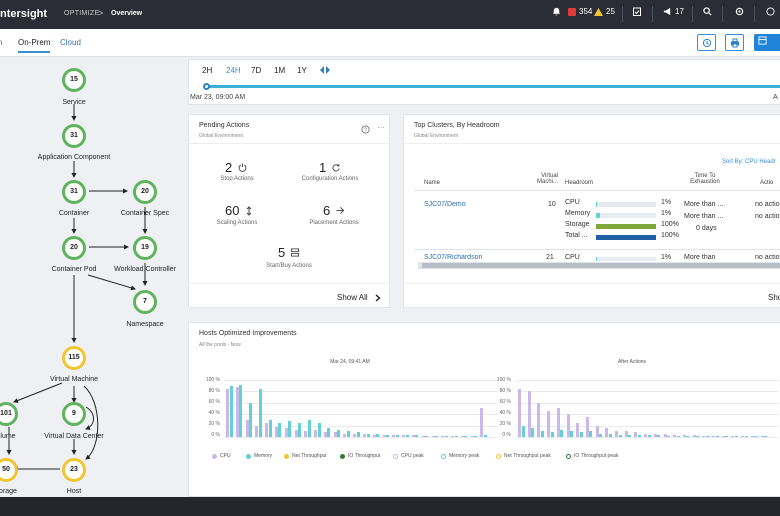 Image resolution: width=780 pixels, height=516 pixels. I want to click on legend-cpu: CPU, so click(221, 456).